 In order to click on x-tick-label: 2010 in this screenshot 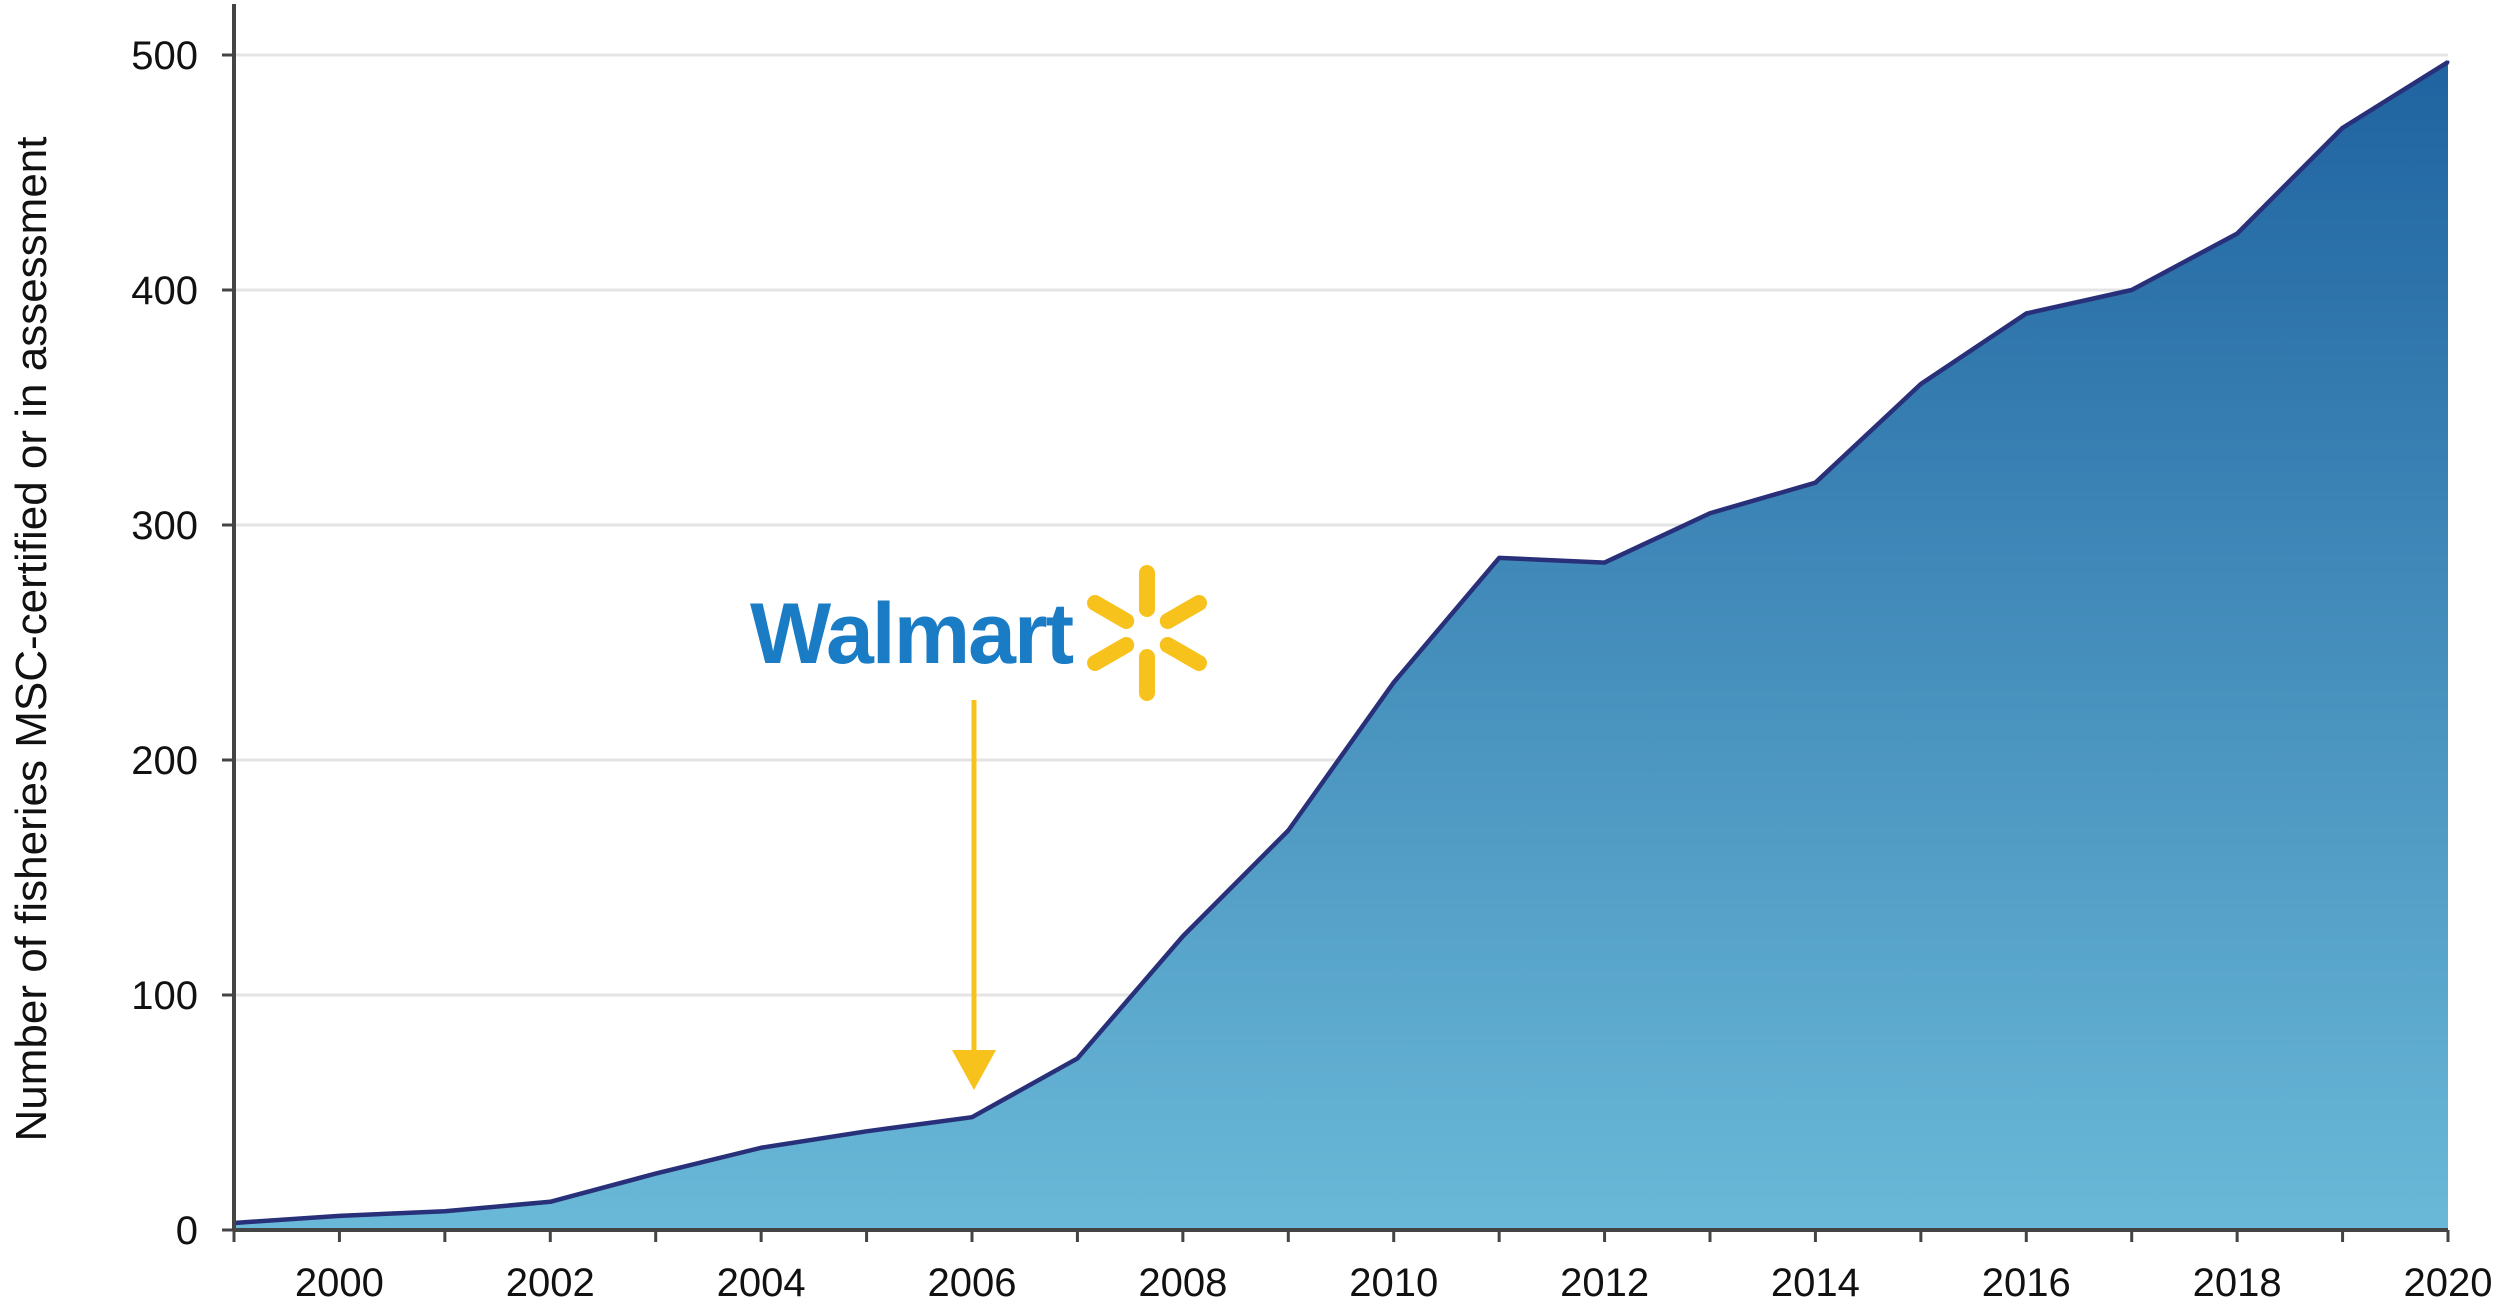, I will do `click(1393, 1283)`.